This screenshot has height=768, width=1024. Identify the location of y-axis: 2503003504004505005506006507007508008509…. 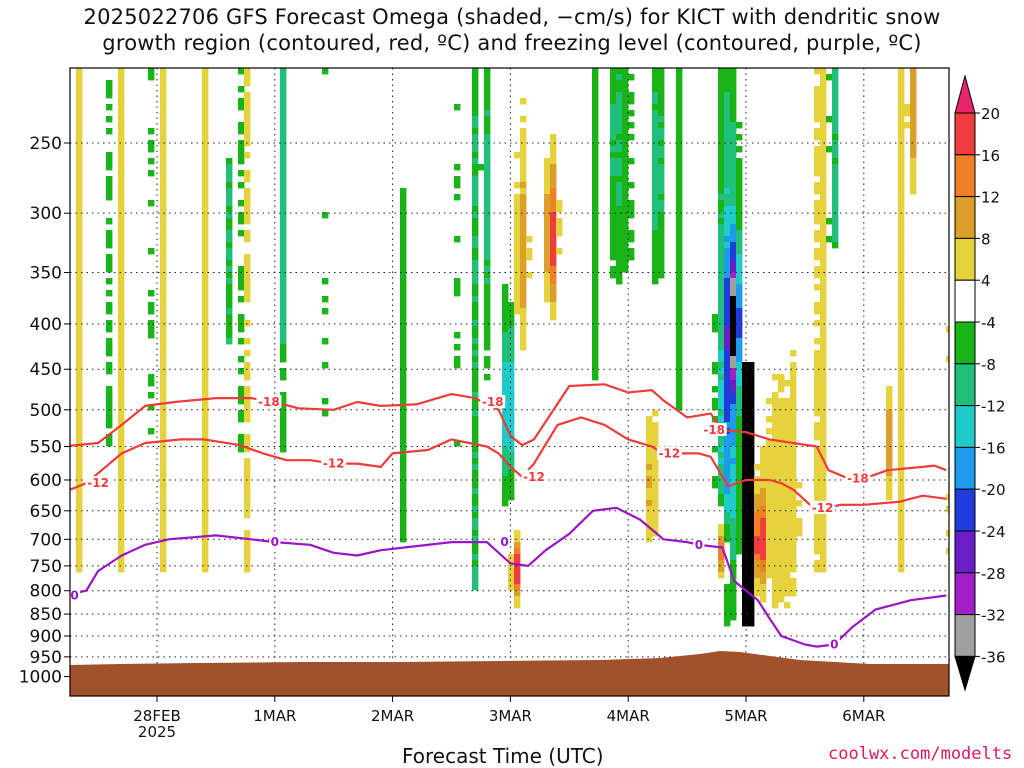
(44, 411).